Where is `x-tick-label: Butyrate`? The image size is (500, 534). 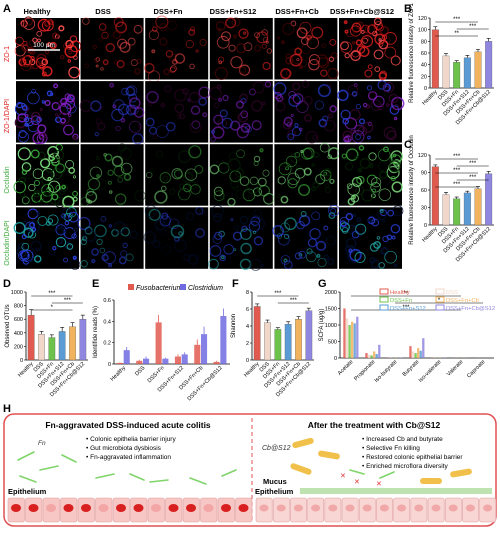 x-tick-label: Butyrate is located at coordinates (411, 368).